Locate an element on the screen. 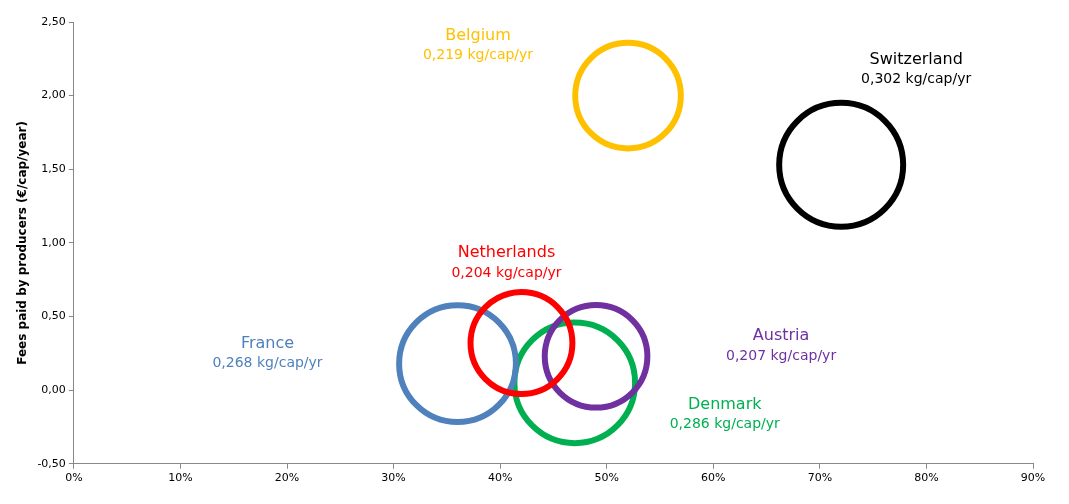  x-tick-label: 20% is located at coordinates (287, 478).